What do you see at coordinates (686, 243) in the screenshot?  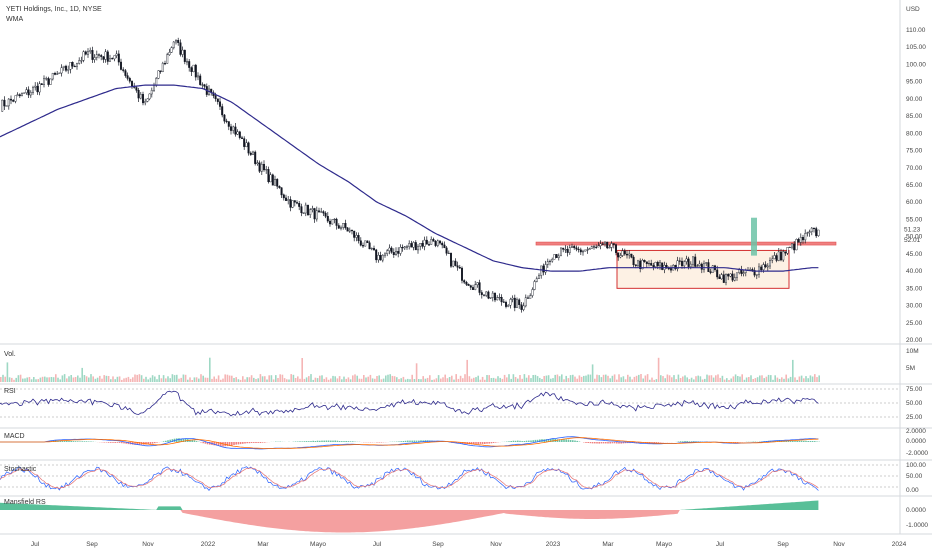 I see `resistance-line` at bounding box center [686, 243].